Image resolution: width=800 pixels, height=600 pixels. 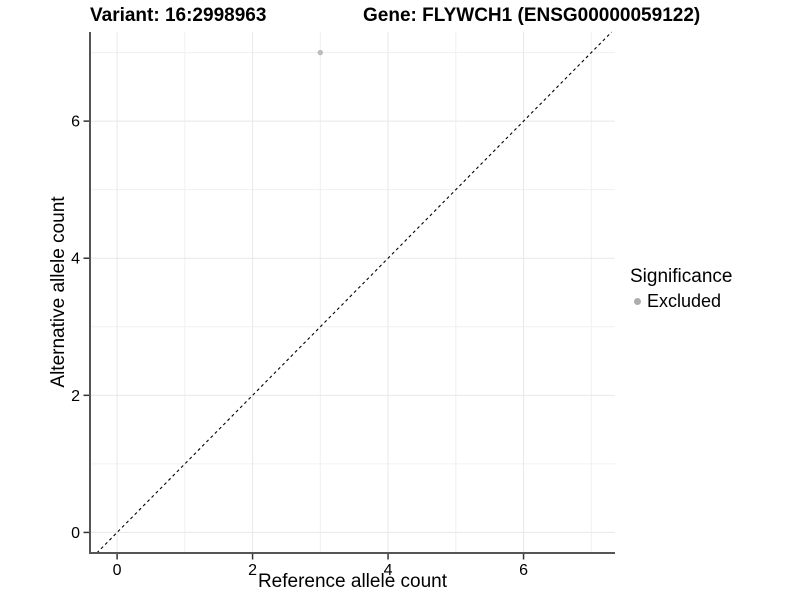 I want to click on x-axis-title: Reference allele count, so click(x=352, y=581).